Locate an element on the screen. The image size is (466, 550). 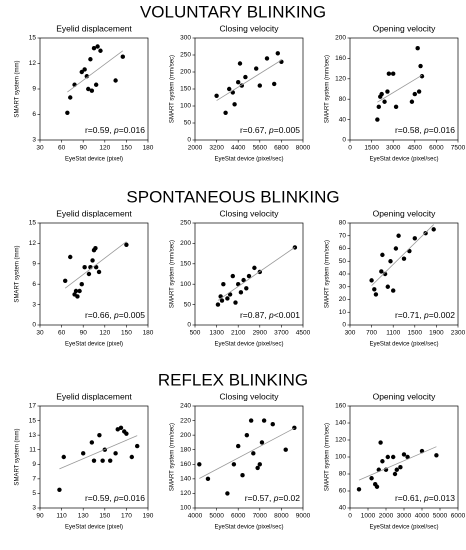
x-tick-label: 300 is located at coordinates (350, 333).